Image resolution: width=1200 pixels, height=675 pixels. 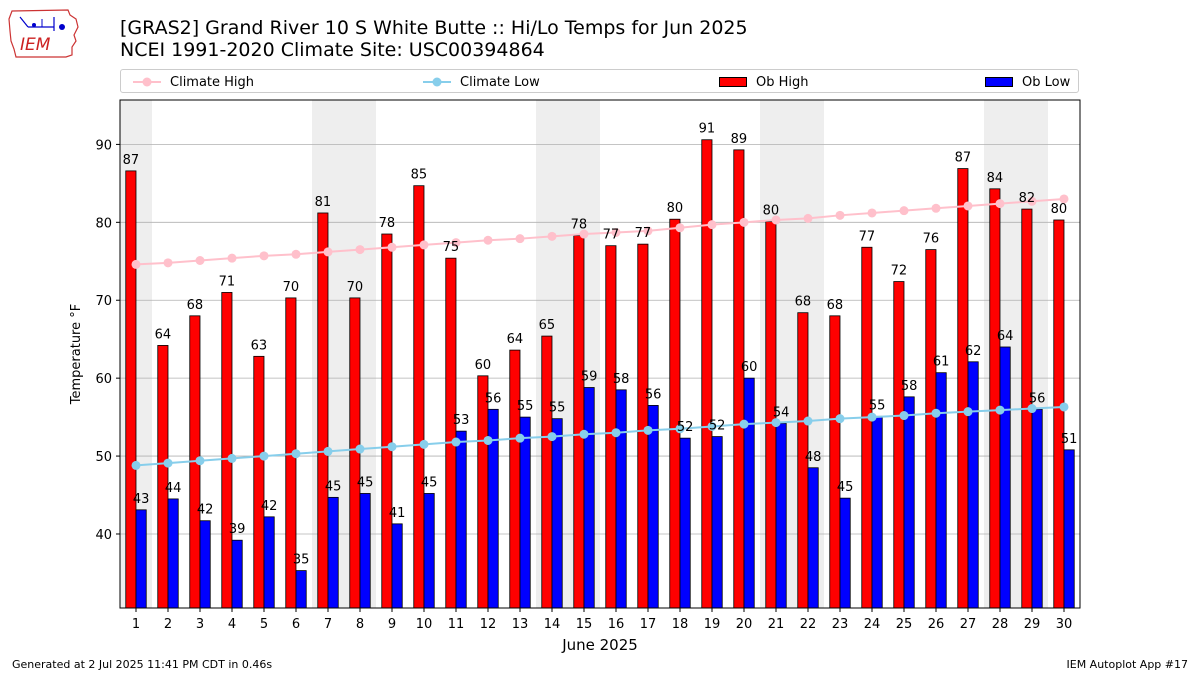 I want to click on x-tick-label: 12, so click(x=488, y=624).